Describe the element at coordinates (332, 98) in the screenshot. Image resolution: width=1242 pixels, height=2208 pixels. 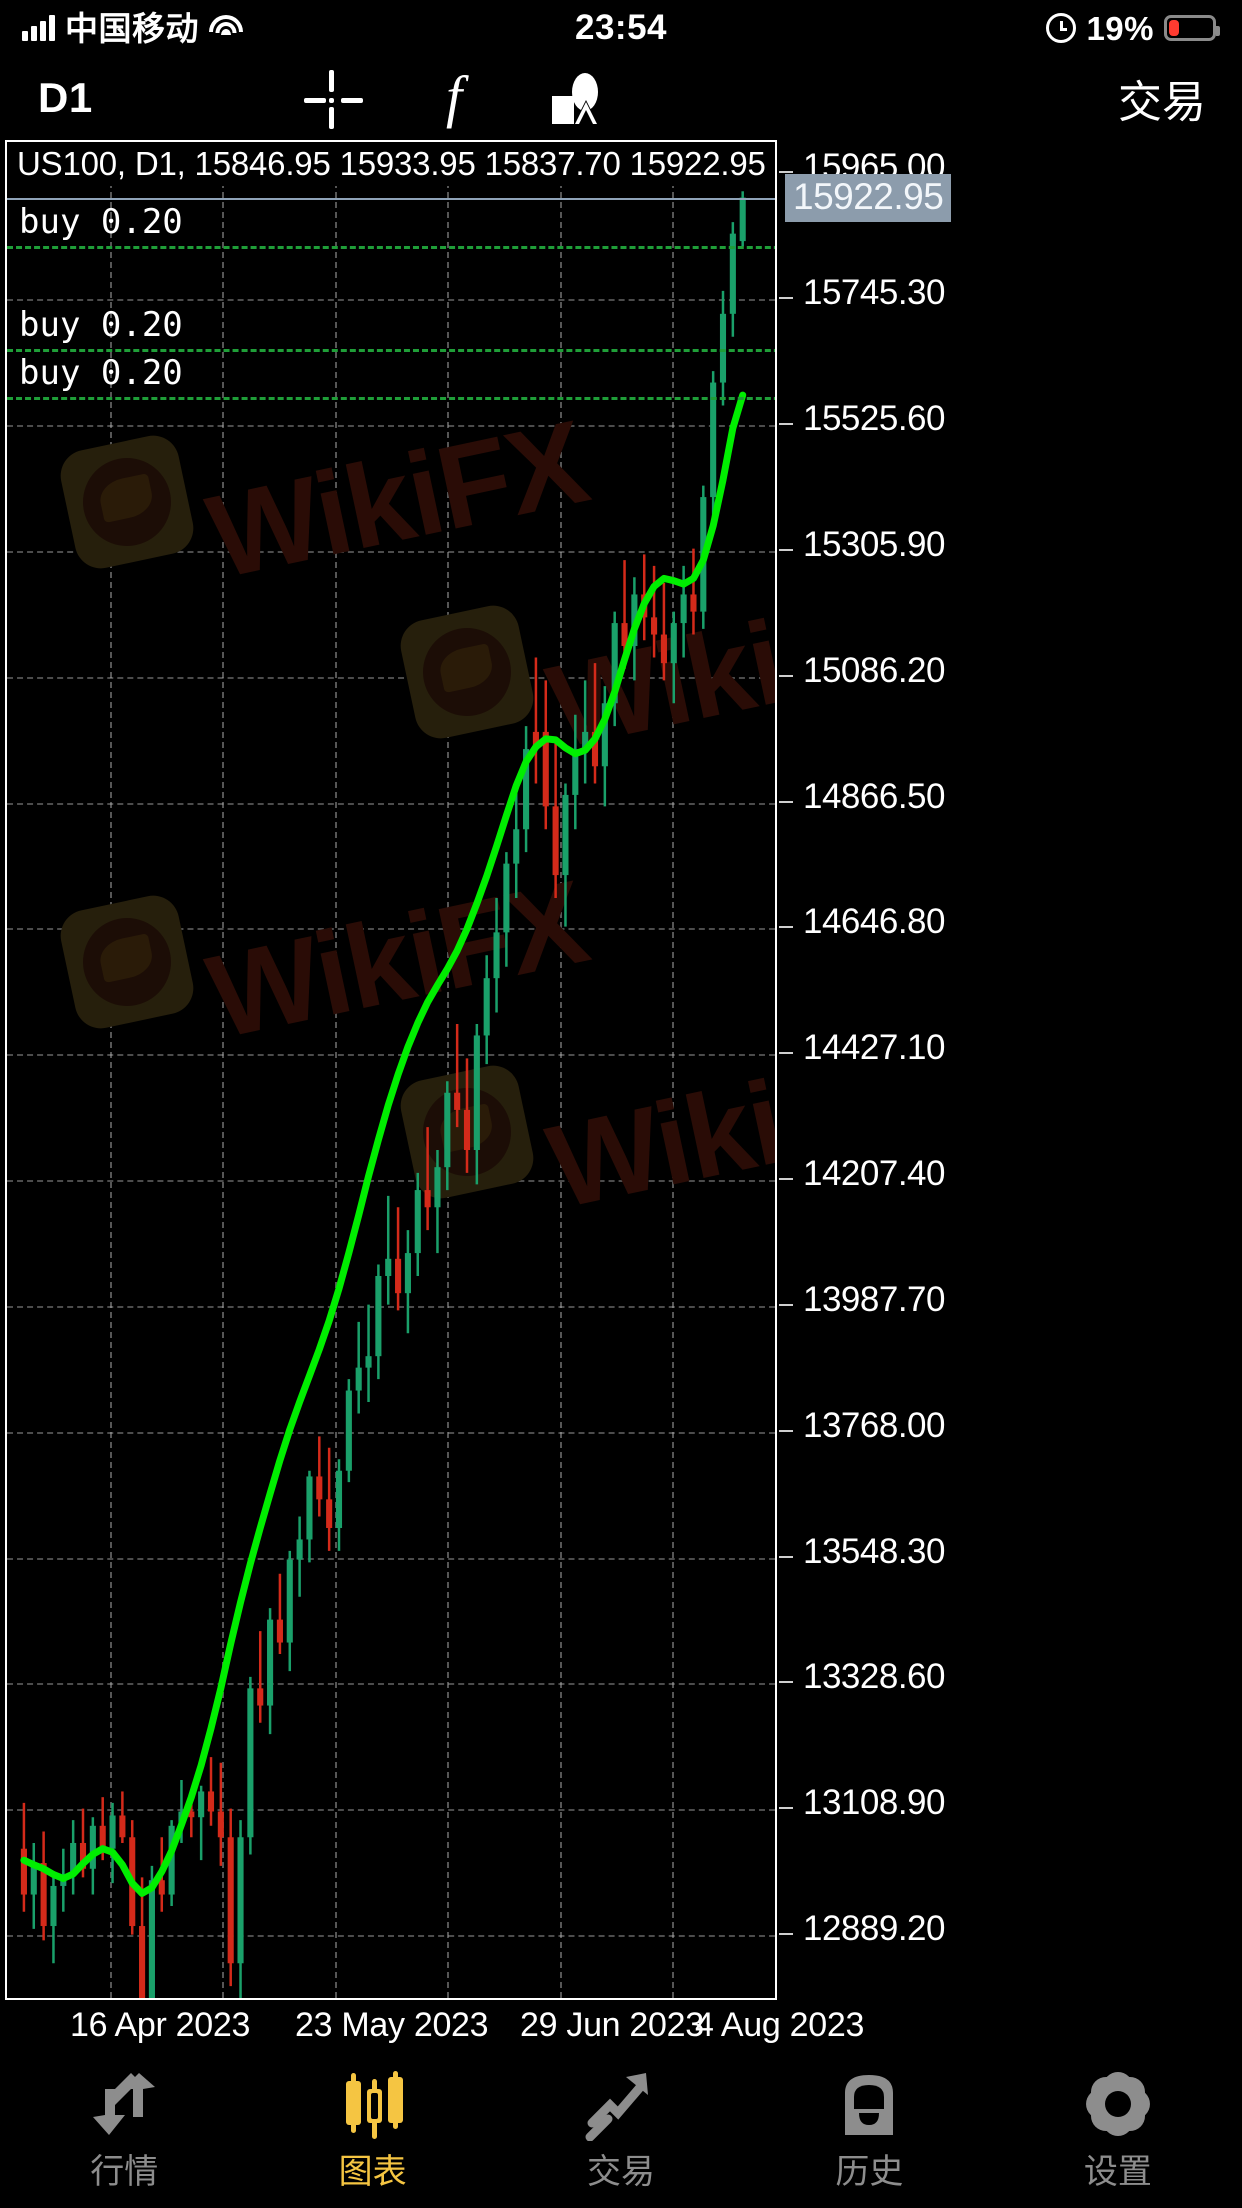
I see `crosshair-icon` at that location.